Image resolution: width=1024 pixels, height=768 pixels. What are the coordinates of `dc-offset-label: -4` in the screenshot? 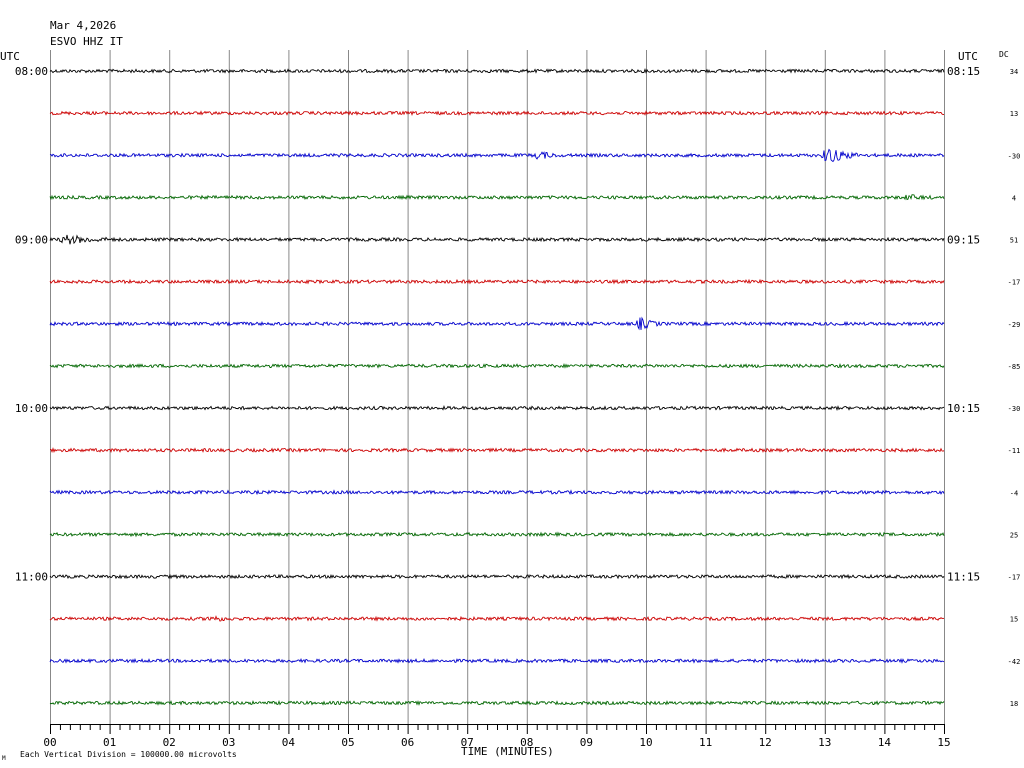 It's located at (1014, 493).